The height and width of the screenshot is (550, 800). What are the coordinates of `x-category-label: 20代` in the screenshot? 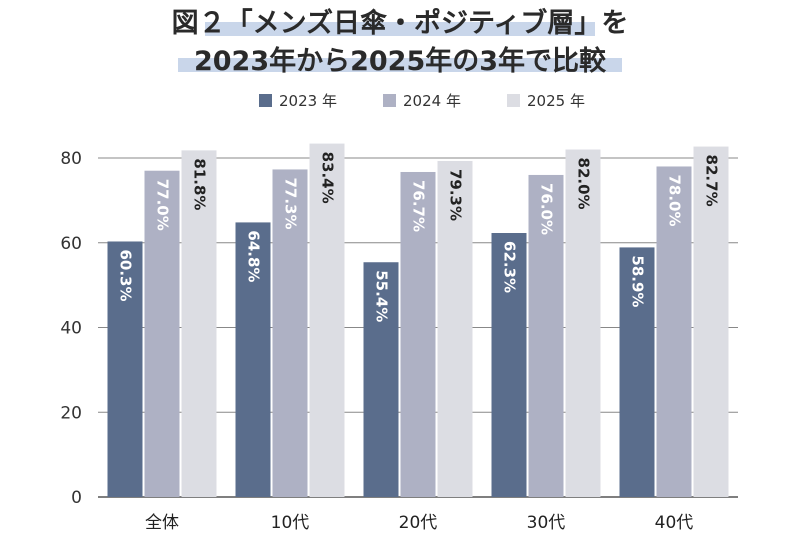 It's located at (418, 523).